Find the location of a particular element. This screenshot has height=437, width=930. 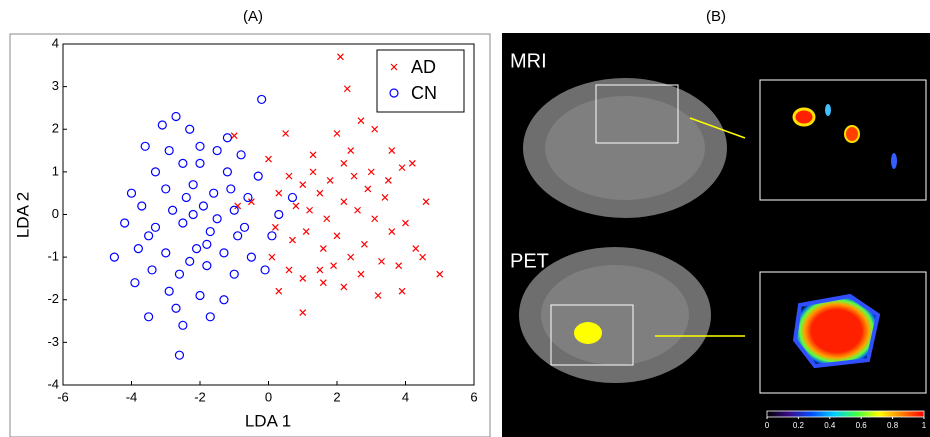

y-tick-label: 1 is located at coordinates (55, 170).